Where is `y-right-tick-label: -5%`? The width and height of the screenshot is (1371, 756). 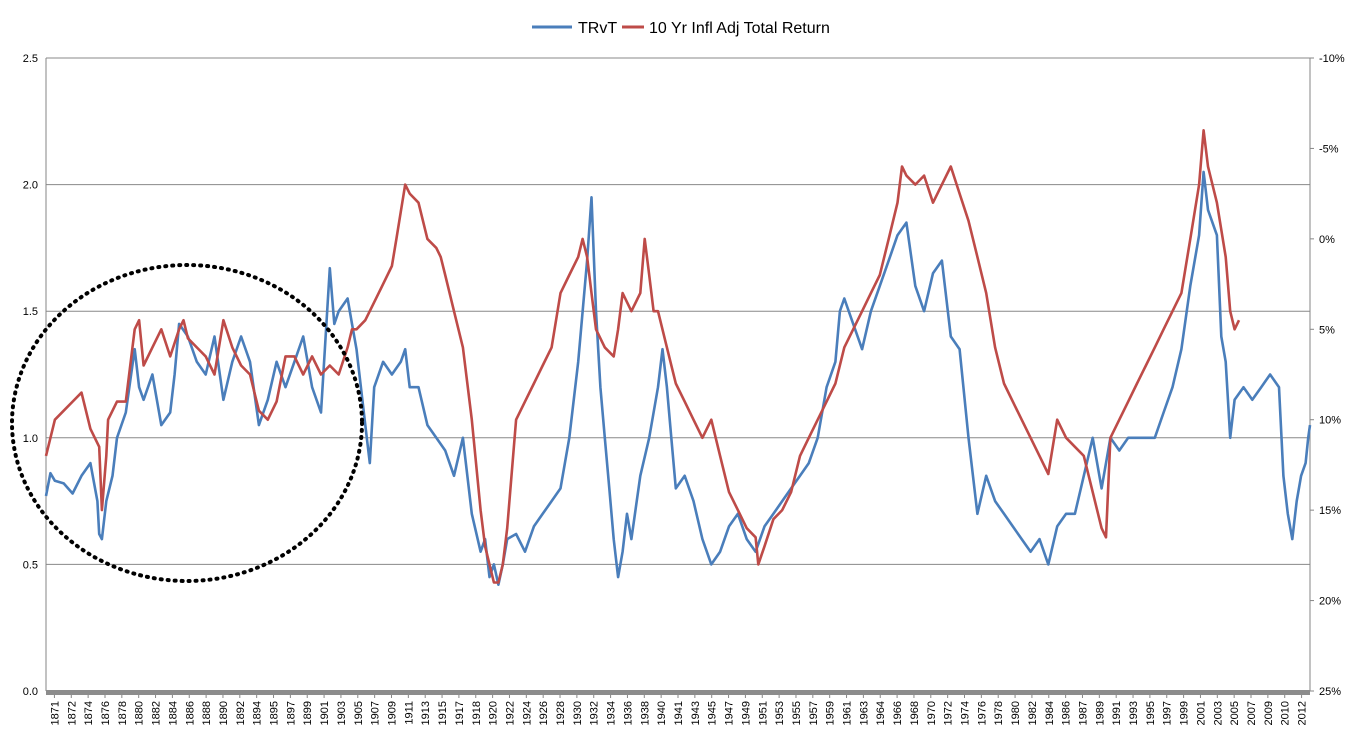 y-right-tick-label: -5% is located at coordinates (1329, 149).